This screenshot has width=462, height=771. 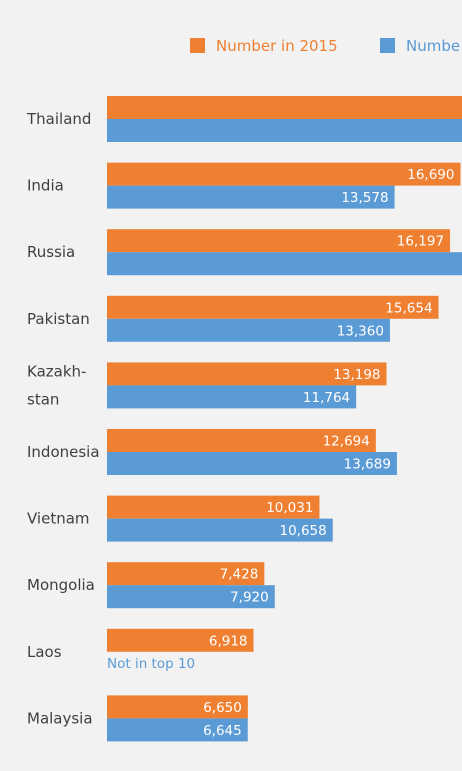 What do you see at coordinates (364, 198) in the screenshot?
I see `data-label: 13,578` at bounding box center [364, 198].